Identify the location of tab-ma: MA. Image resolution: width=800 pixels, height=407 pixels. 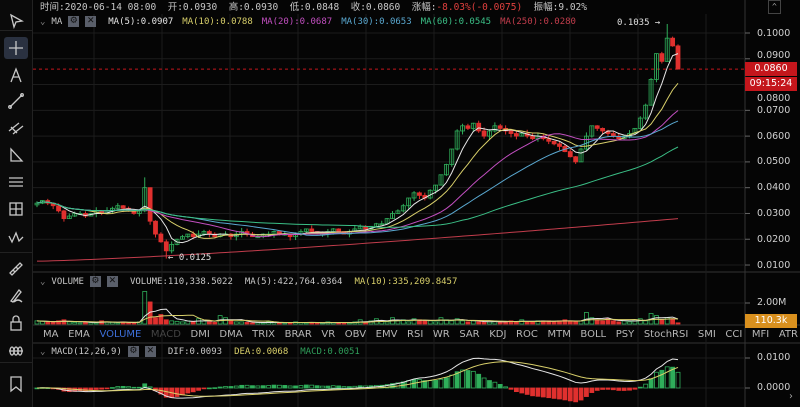
(51, 334).